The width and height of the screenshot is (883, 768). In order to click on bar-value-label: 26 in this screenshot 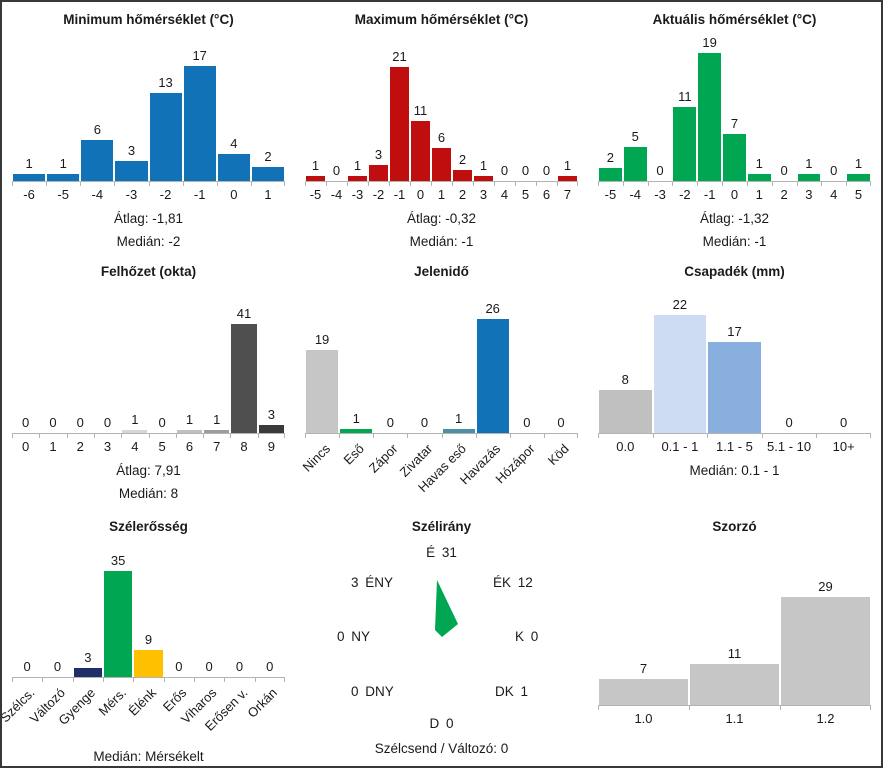, I will do `click(492, 308)`.